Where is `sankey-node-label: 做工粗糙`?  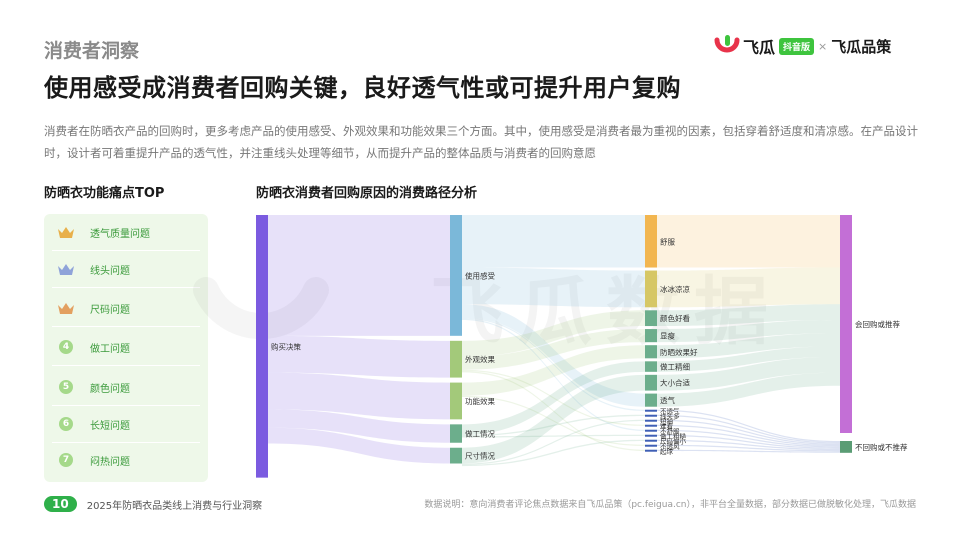 sankey-node-label: 做工粗糙 is located at coordinates (673, 436).